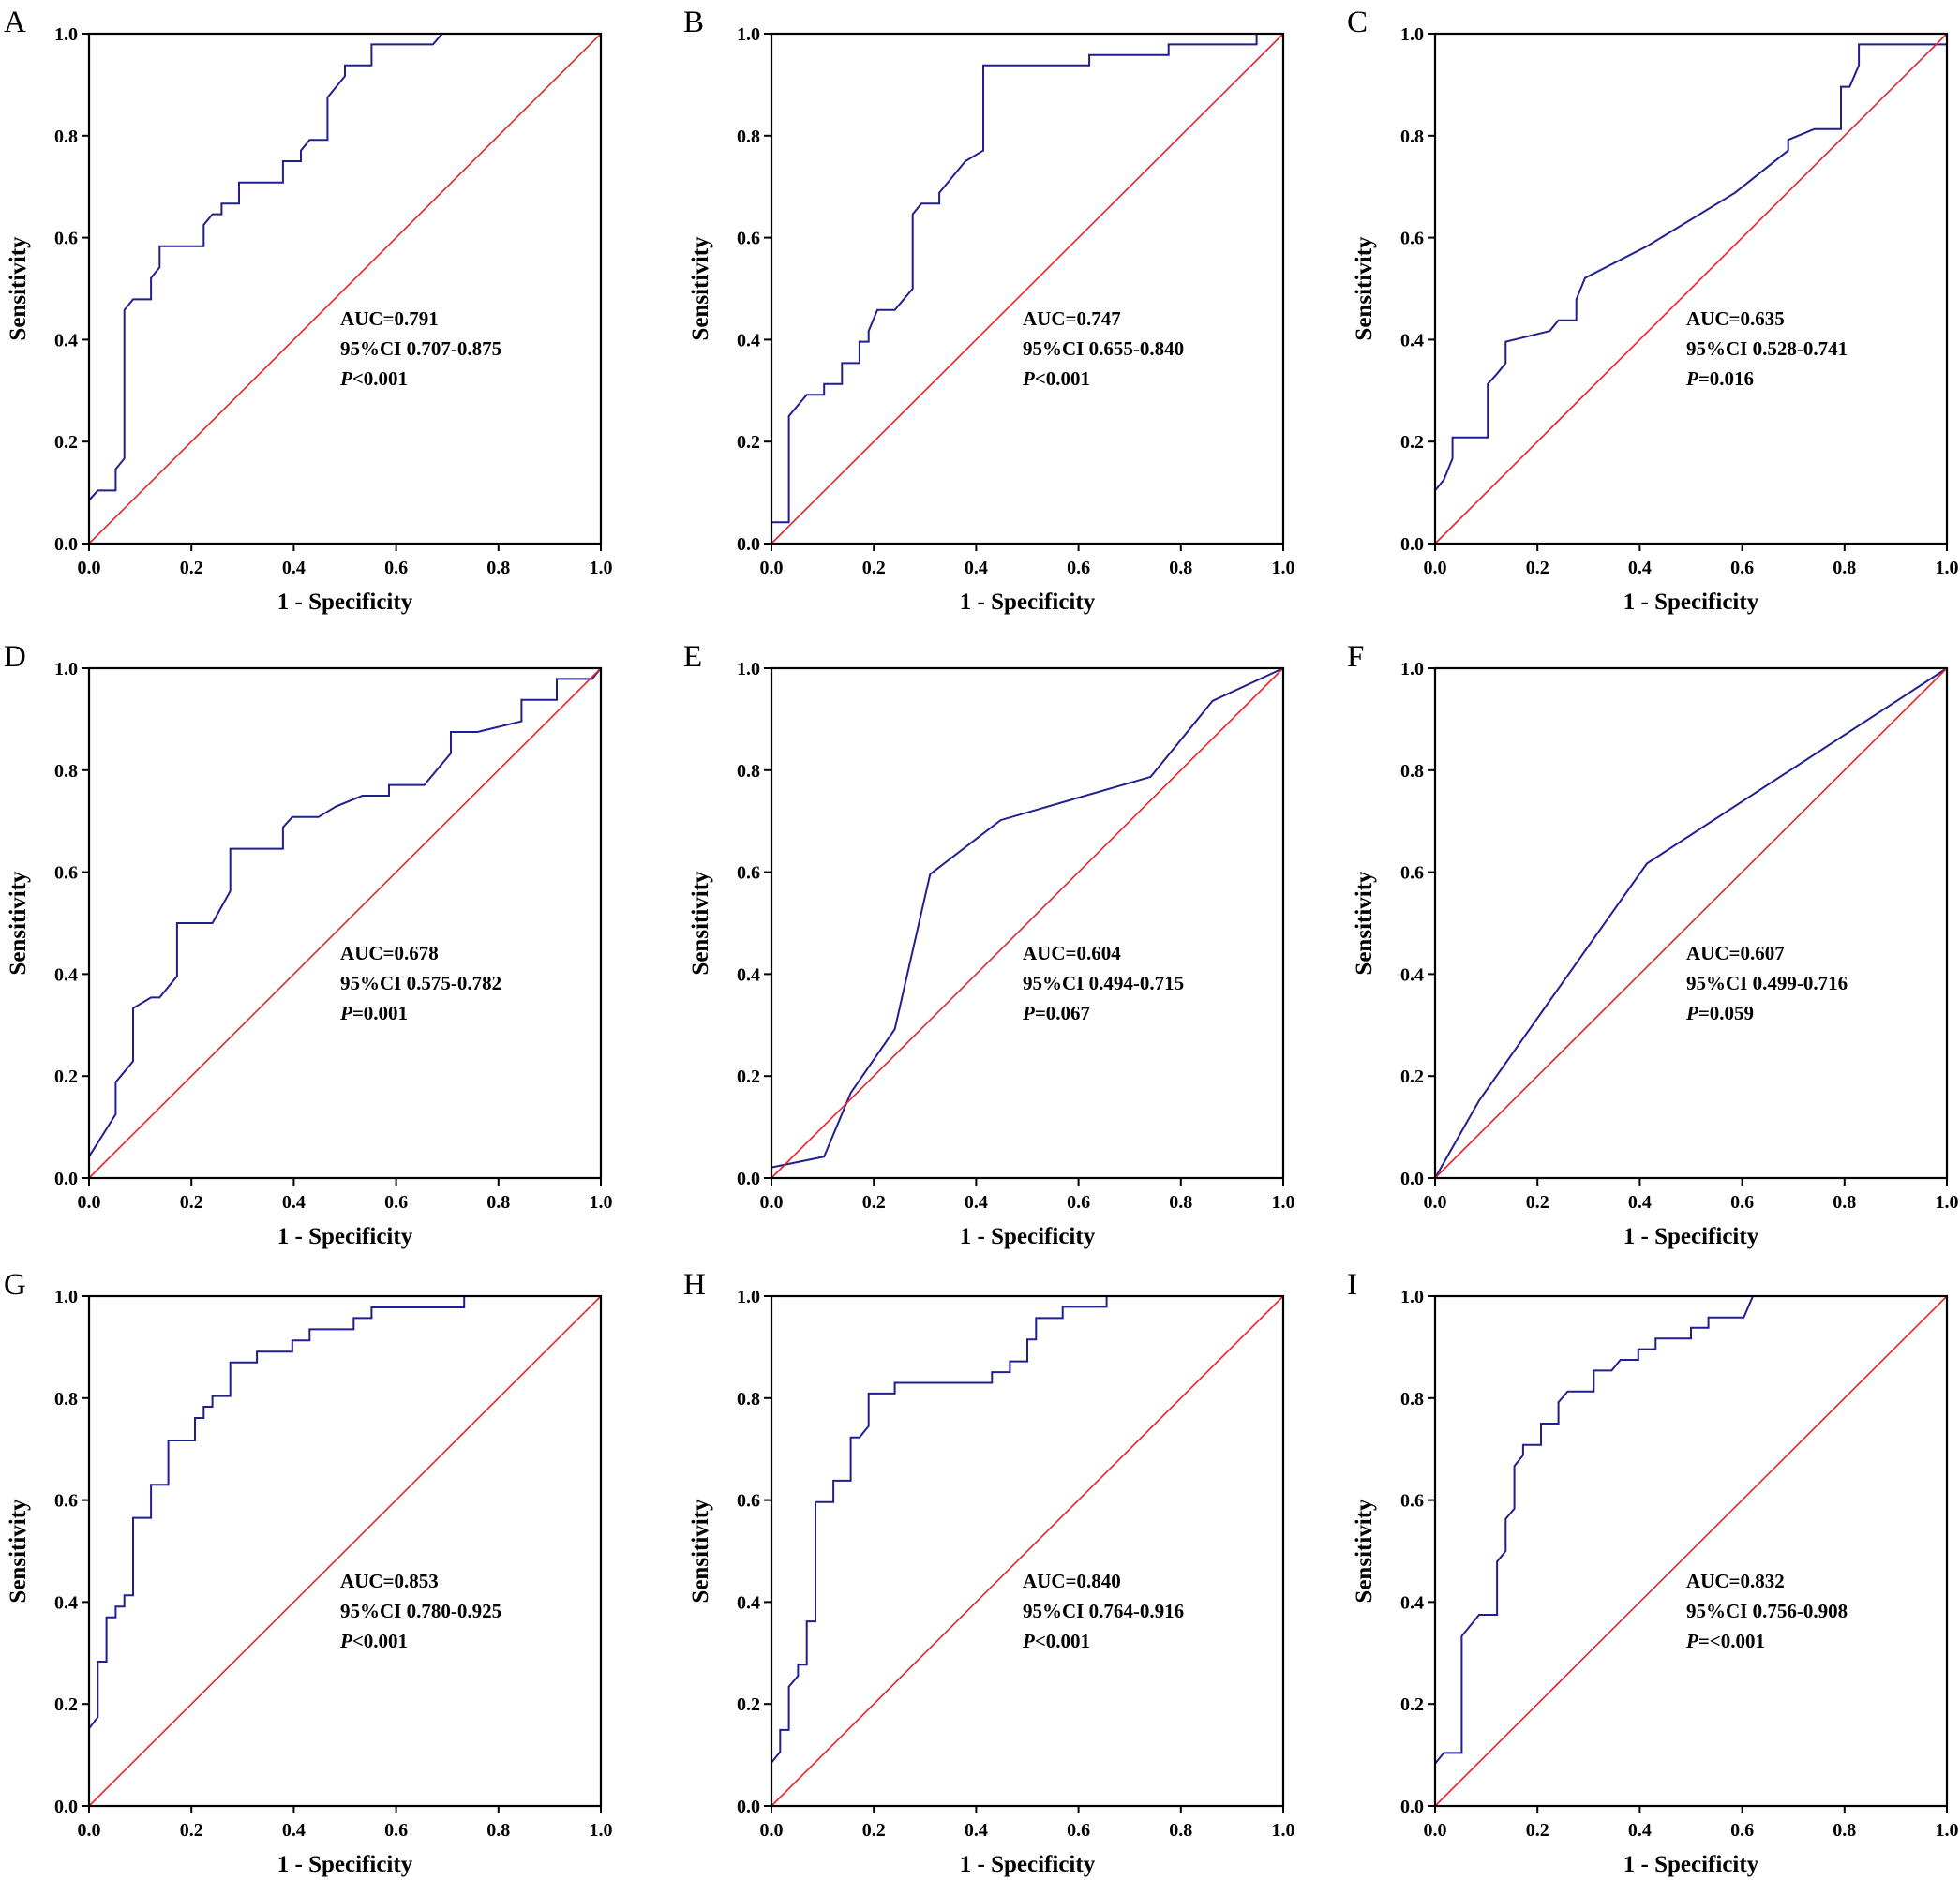 Image resolution: width=1960 pixels, height=1880 pixels. I want to click on ci-annotation: 95%CI 0.575-0.782, so click(421, 983).